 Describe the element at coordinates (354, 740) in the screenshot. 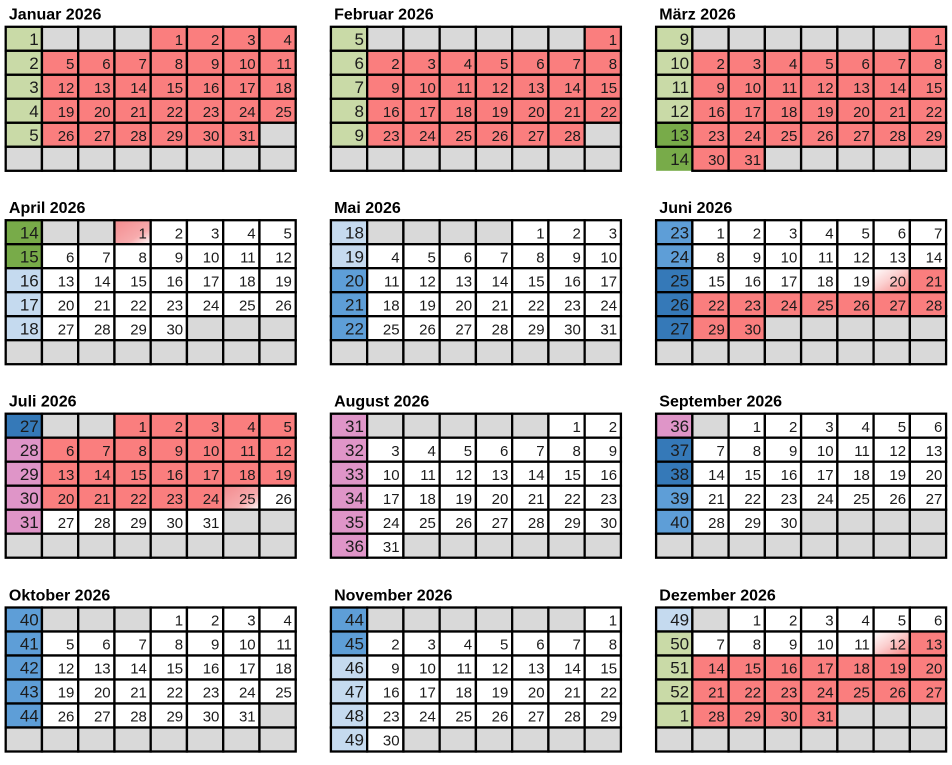

I see `svg-text: 49` at that location.